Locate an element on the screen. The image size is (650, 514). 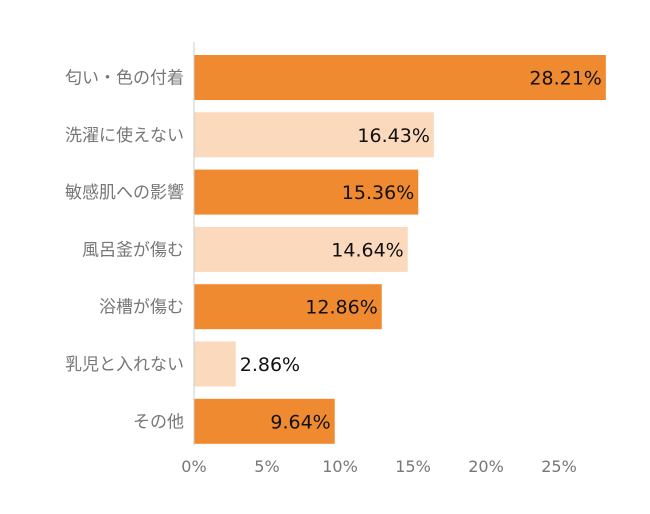
data-label: 9.64% is located at coordinates (300, 422).